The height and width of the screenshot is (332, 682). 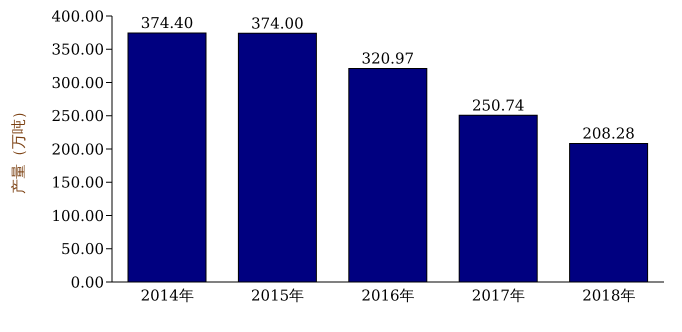 I want to click on y-axis-title: 产量（万吨）, so click(x=18, y=149).